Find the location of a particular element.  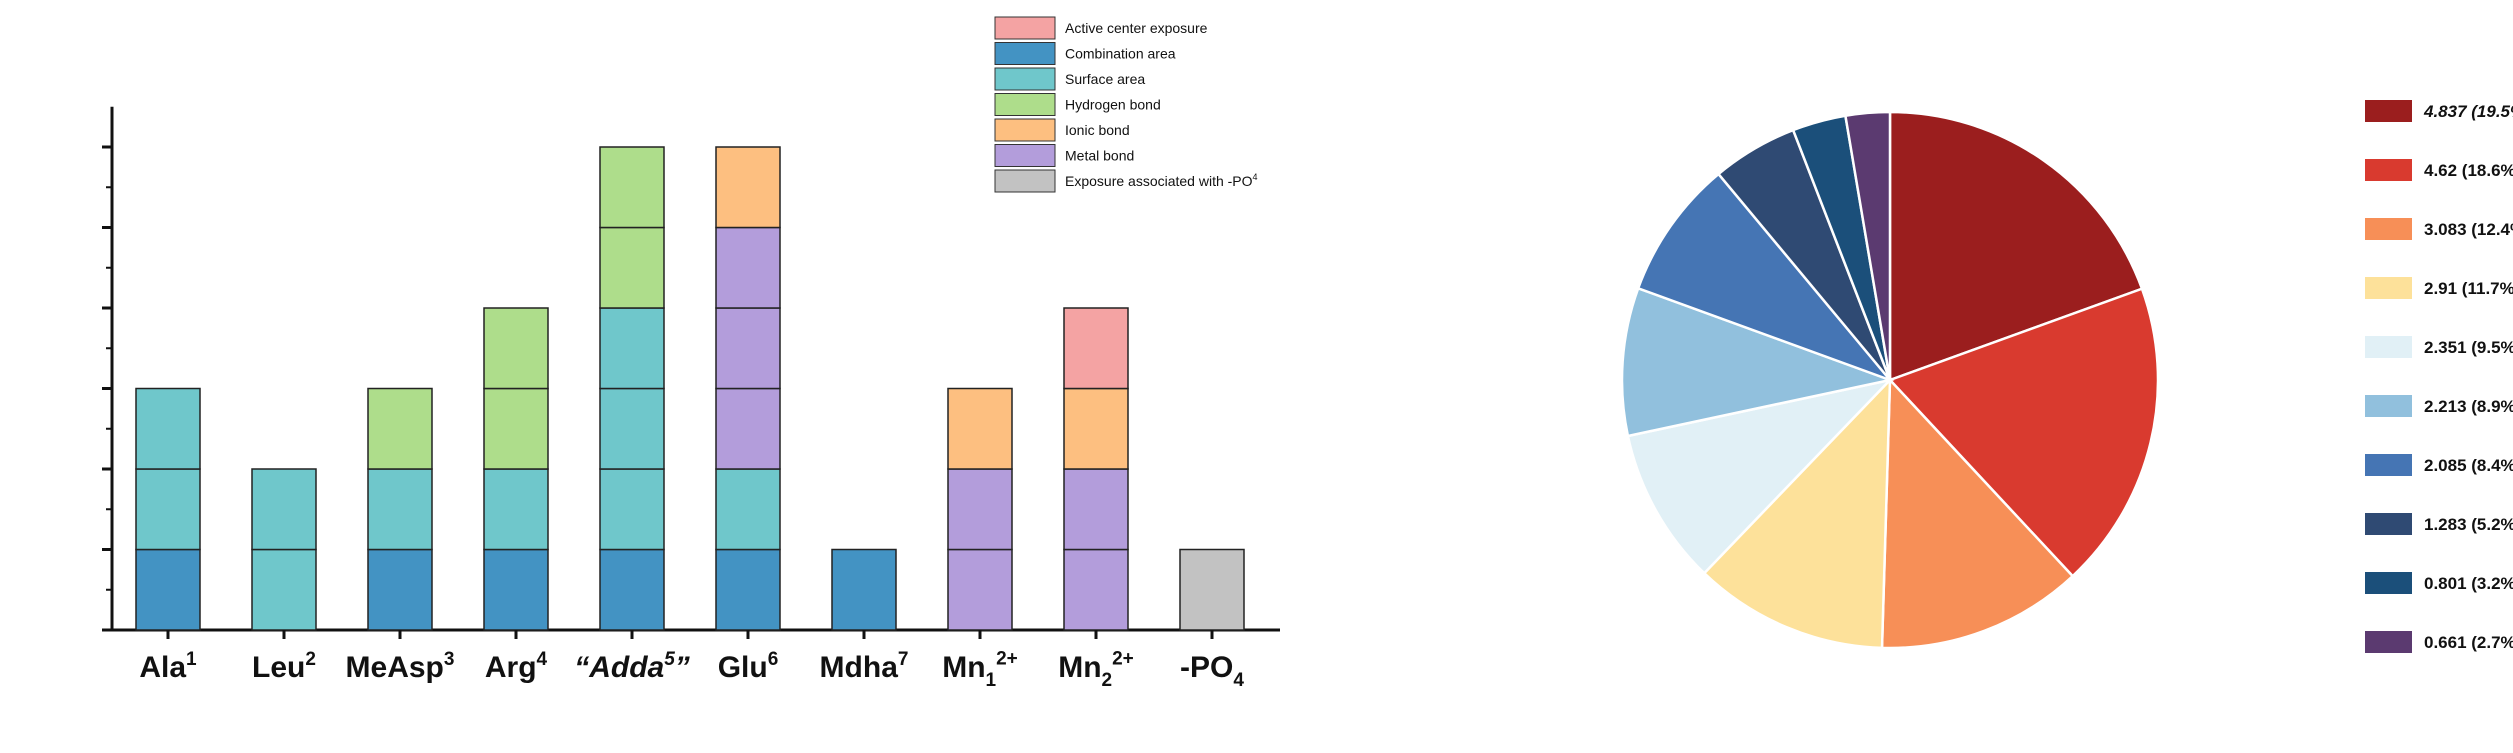

label-main: Ala is located at coordinates (162, 667).